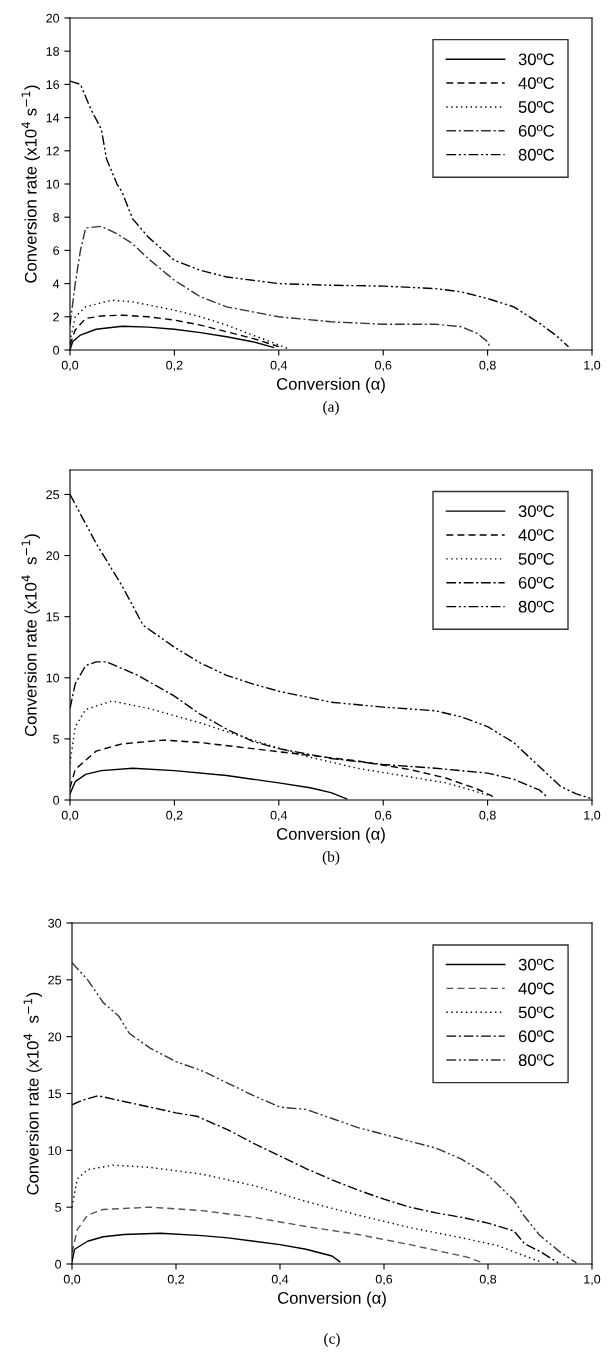 Image resolution: width=612 pixels, height=1354 pixels. I want to click on y-tick-label: 12, so click(52, 151).